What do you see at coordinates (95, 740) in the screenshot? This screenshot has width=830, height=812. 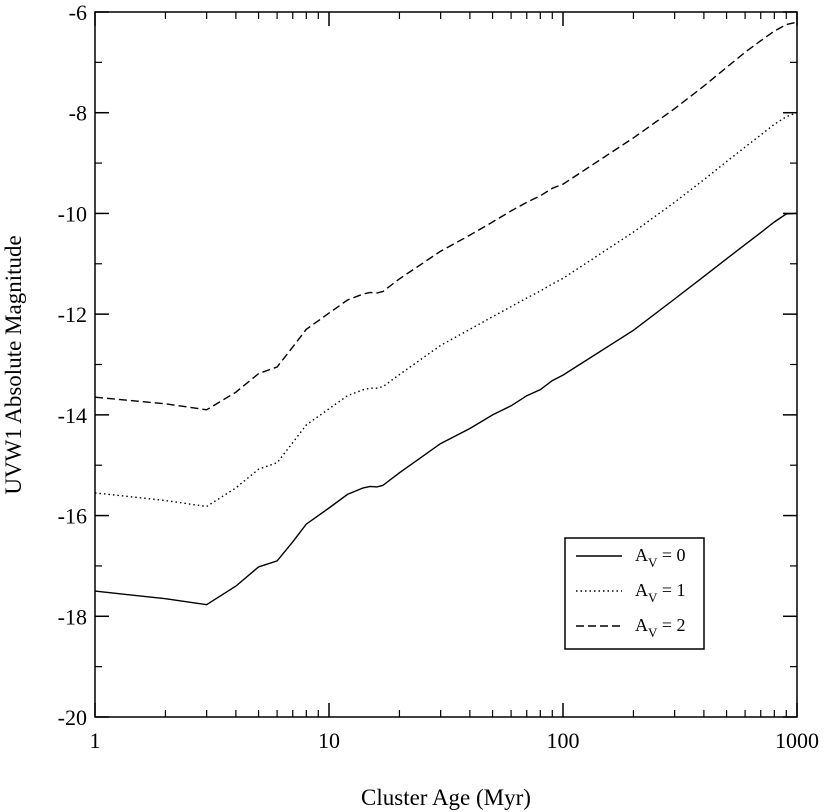 I see `x-tick-label: 1` at bounding box center [95, 740].